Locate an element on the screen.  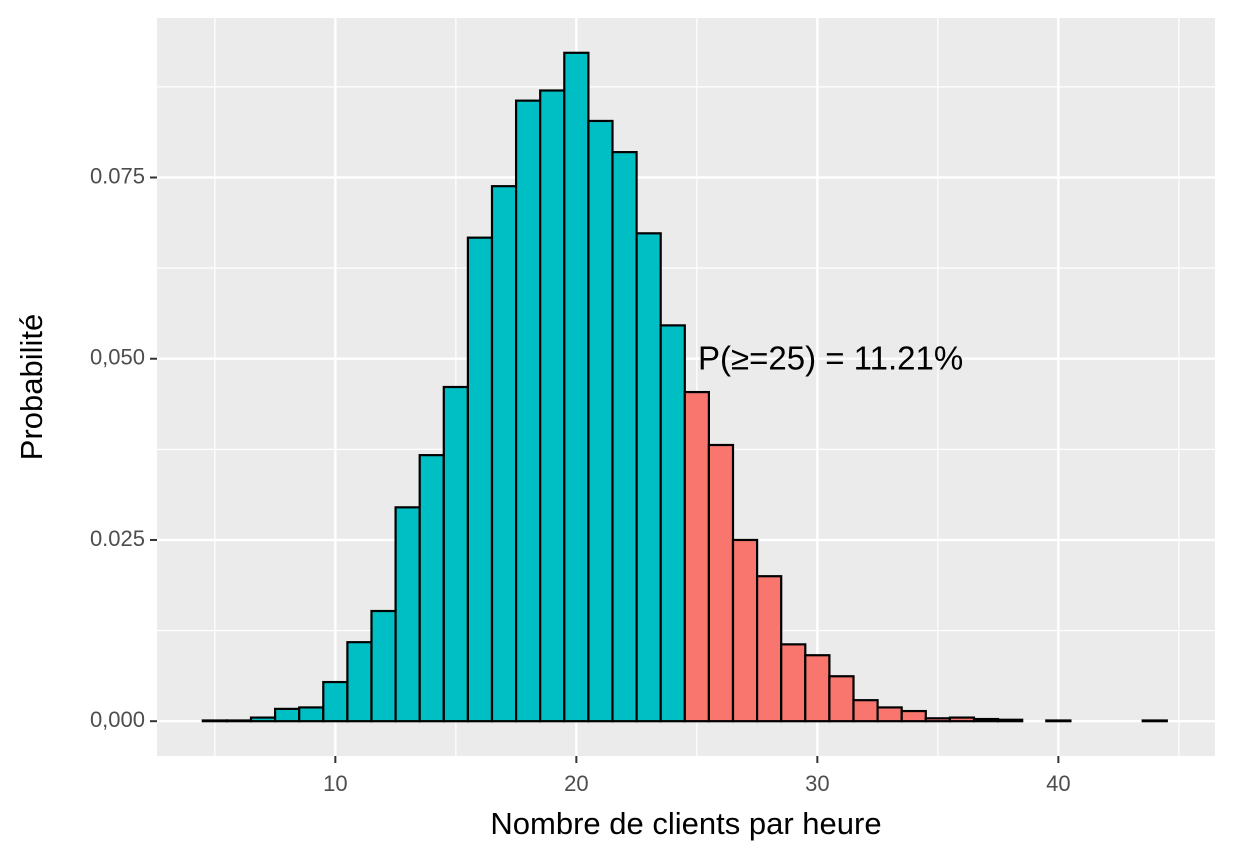
y-tick-label: 0.025 is located at coordinates (117, 538).